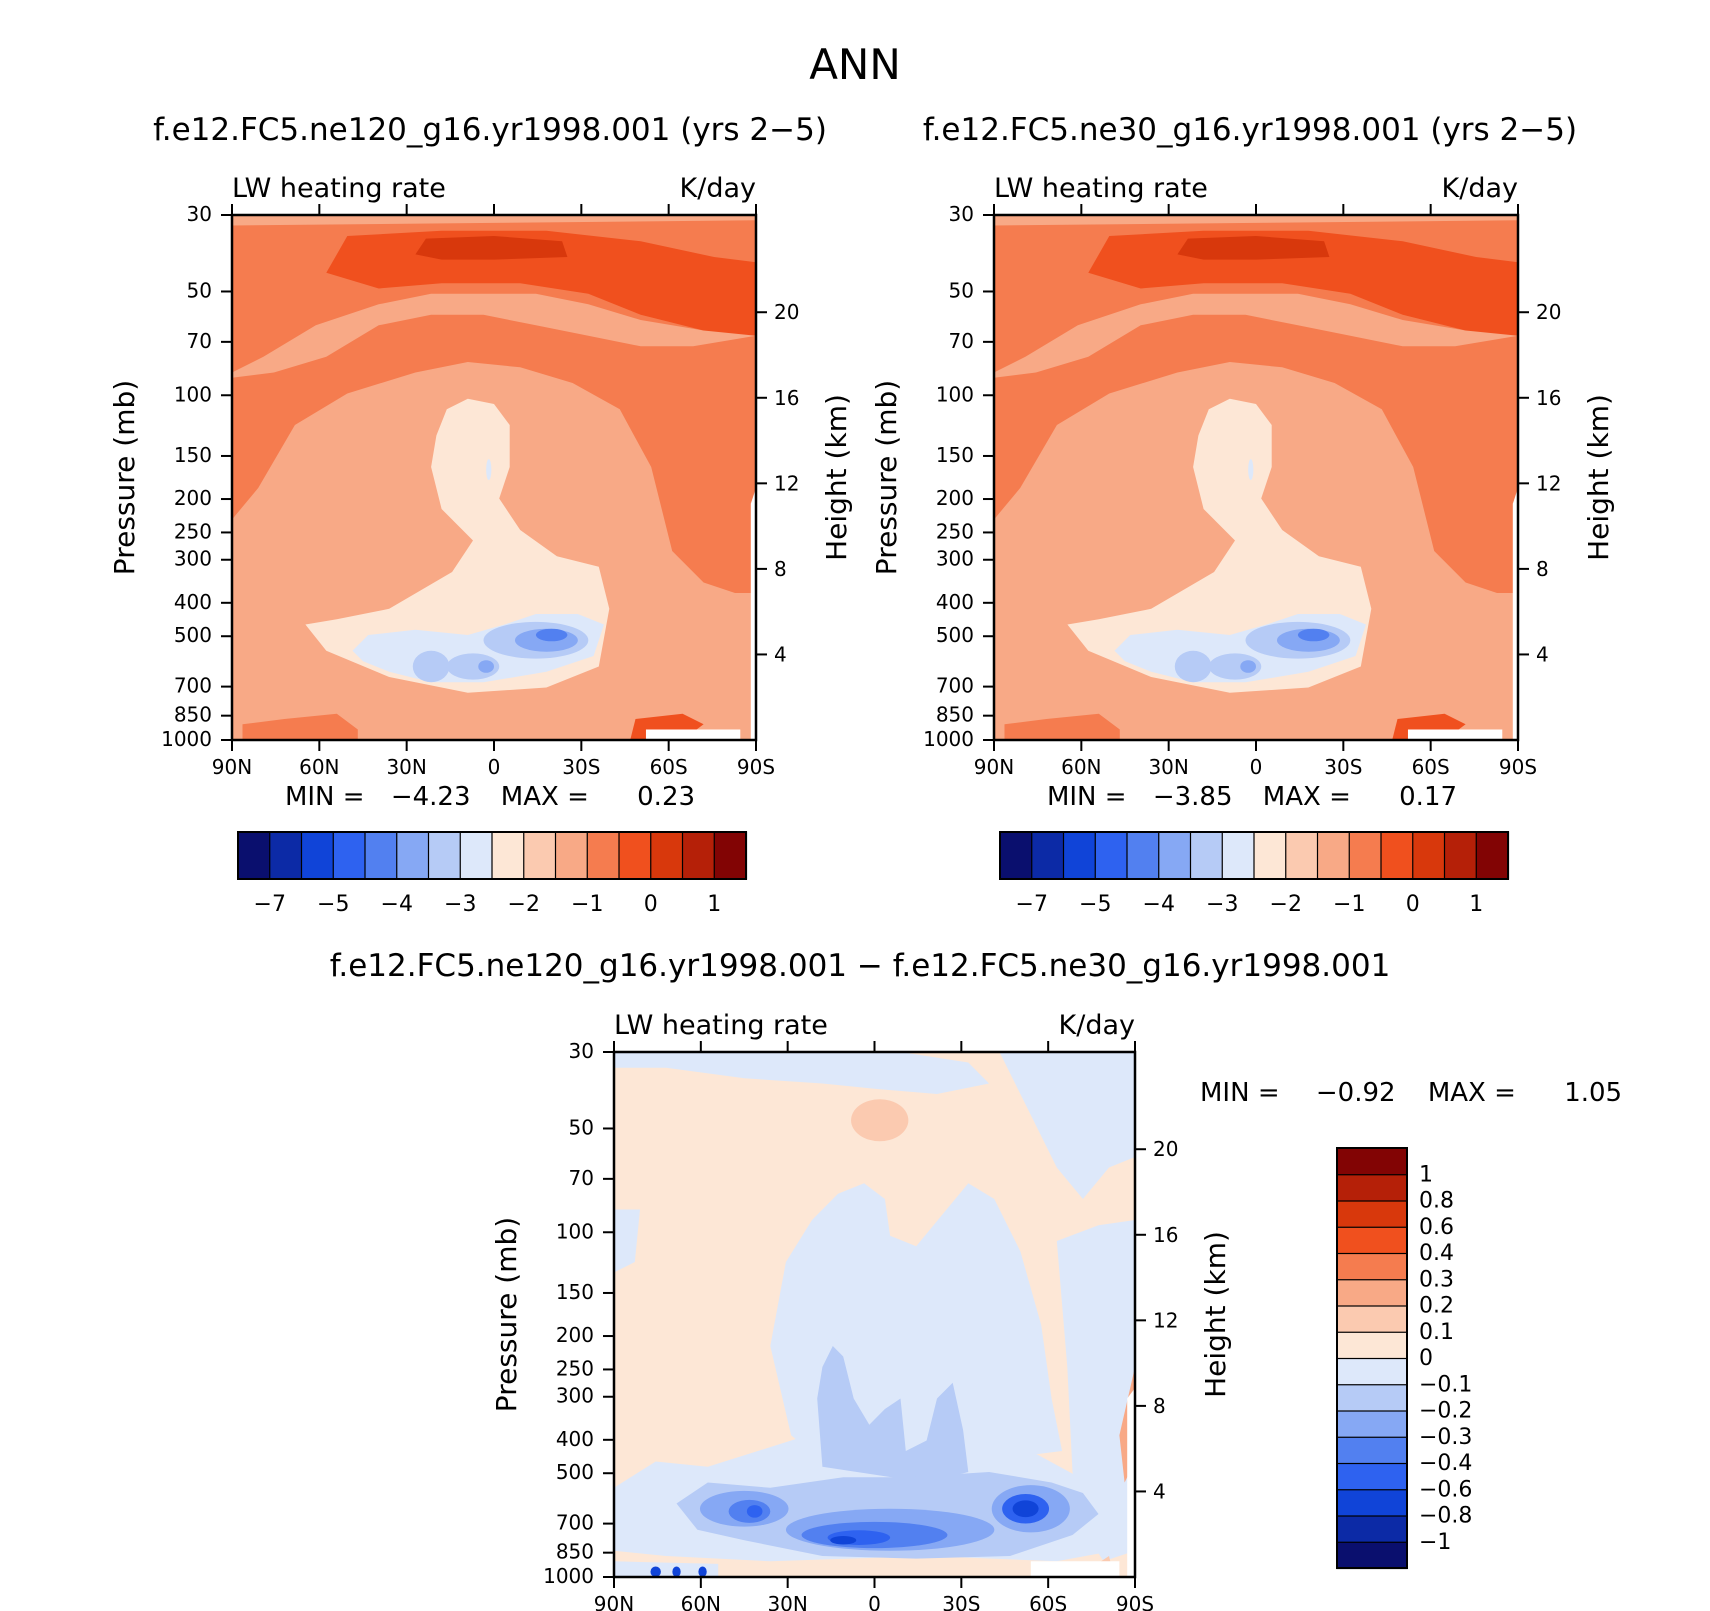 The image size is (1710, 1611). Describe the element at coordinates (193, 635) in the screenshot. I see `pressure-tick-label: 500` at that location.